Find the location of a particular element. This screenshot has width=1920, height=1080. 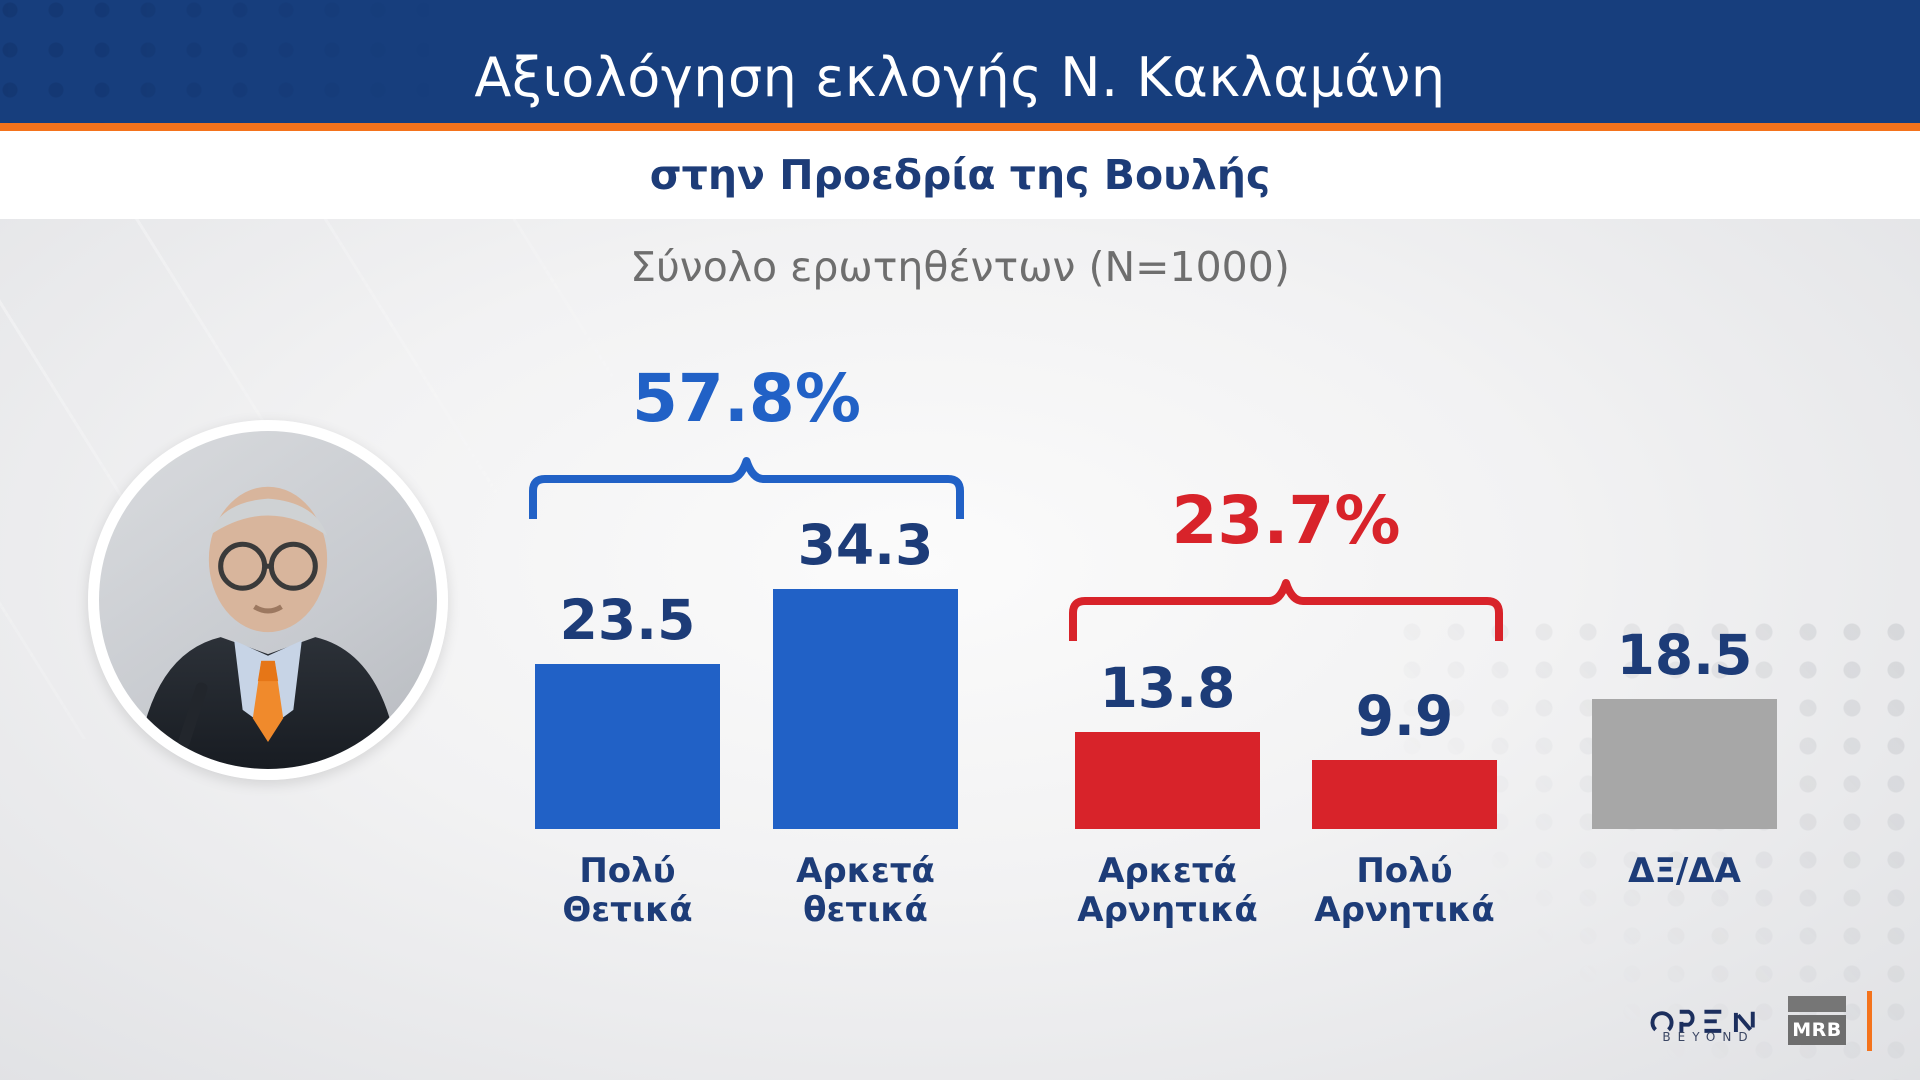

speaker-portrait is located at coordinates (268, 600).